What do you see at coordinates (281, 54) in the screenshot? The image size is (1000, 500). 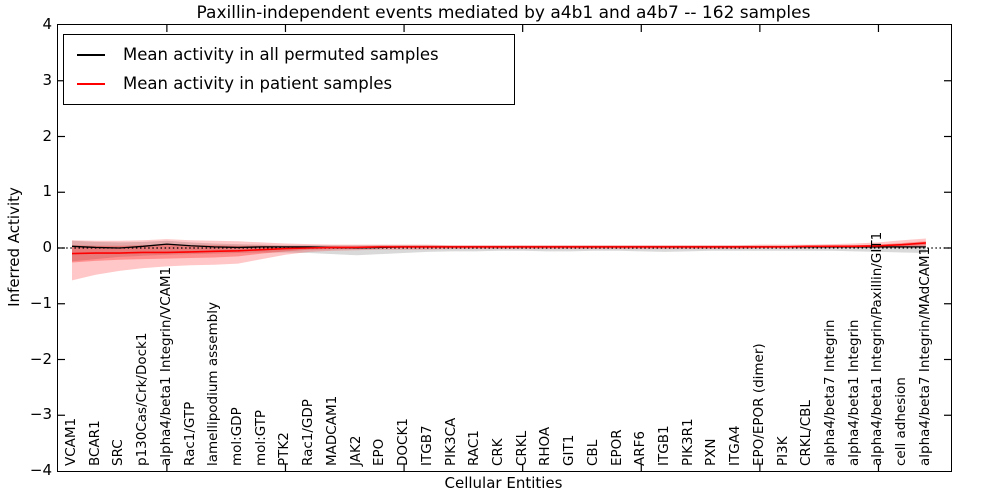 I see `legend-label-permuted: Mean activity in all permuted samples` at bounding box center [281, 54].